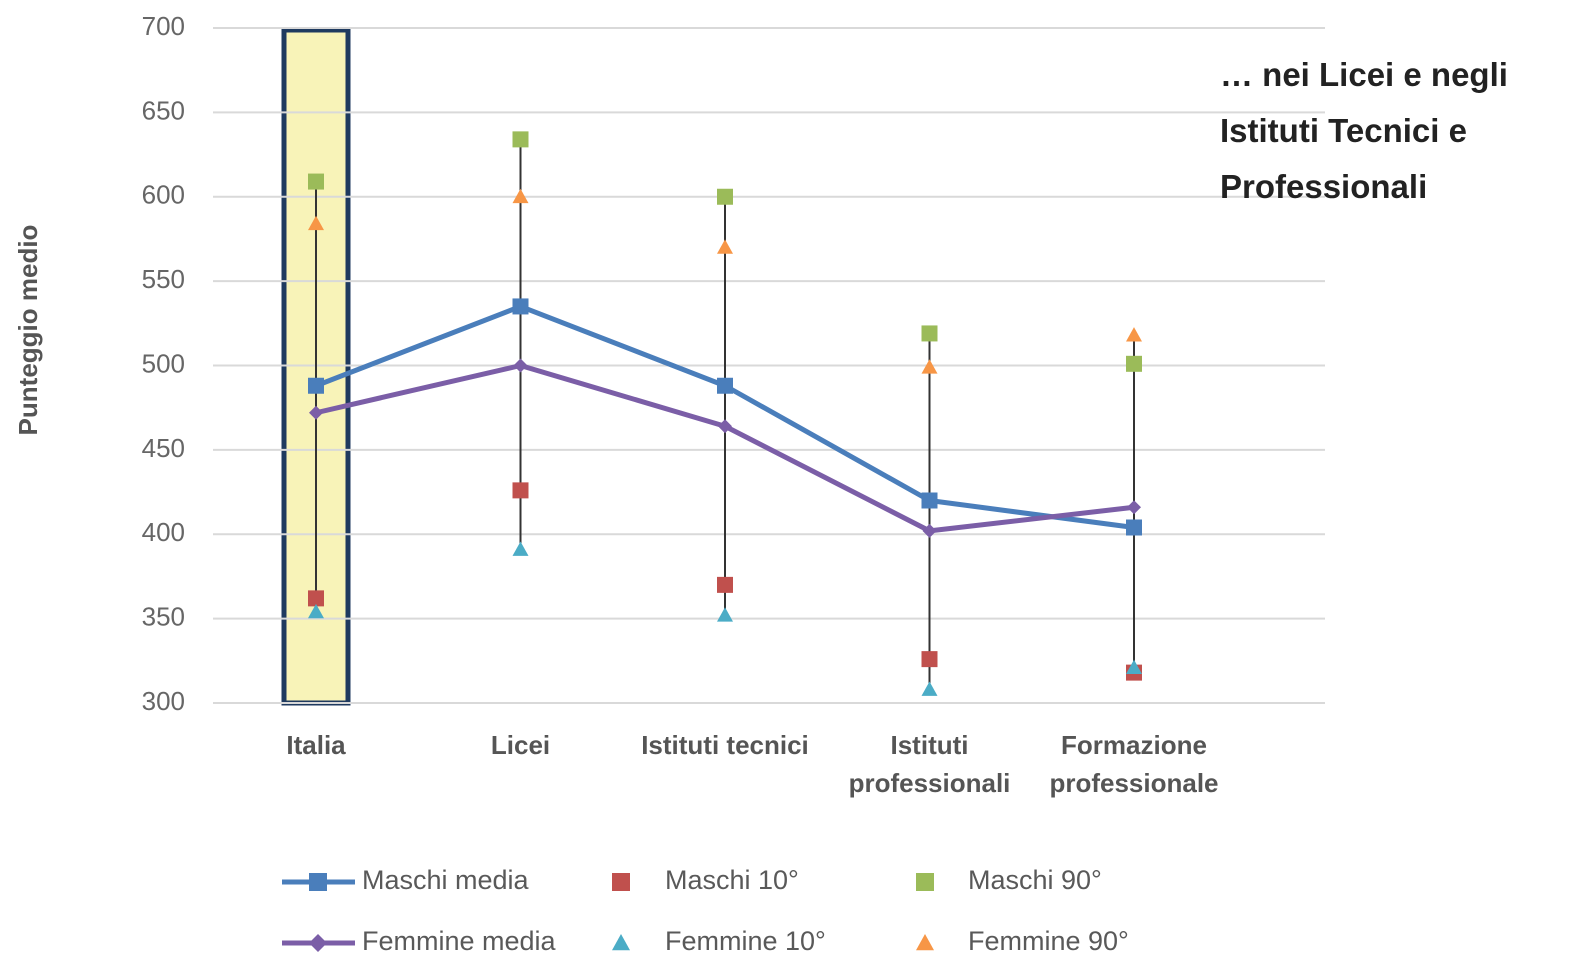 The image size is (1594, 975). What do you see at coordinates (163, 110) in the screenshot?
I see `y-tick-label: 650` at bounding box center [163, 110].